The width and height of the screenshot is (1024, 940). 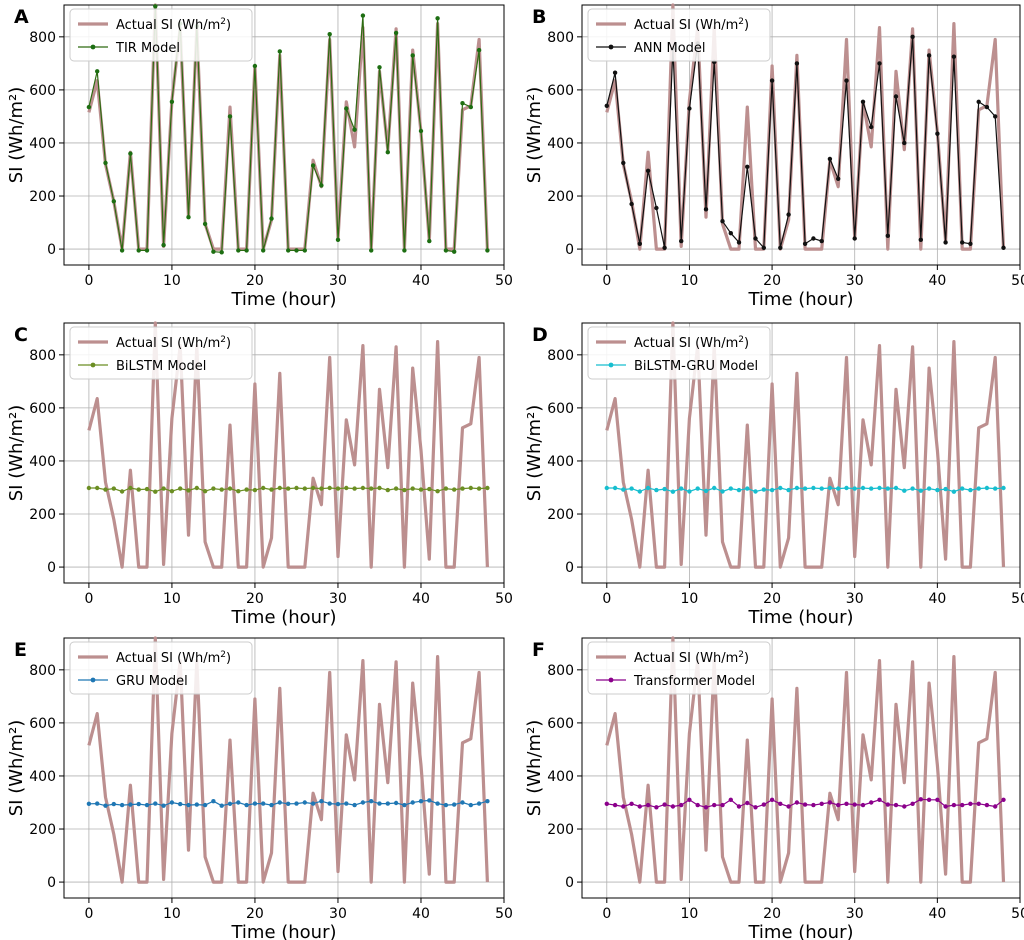 I want to click on x-axis-label: Time (hour), so click(x=800, y=299).